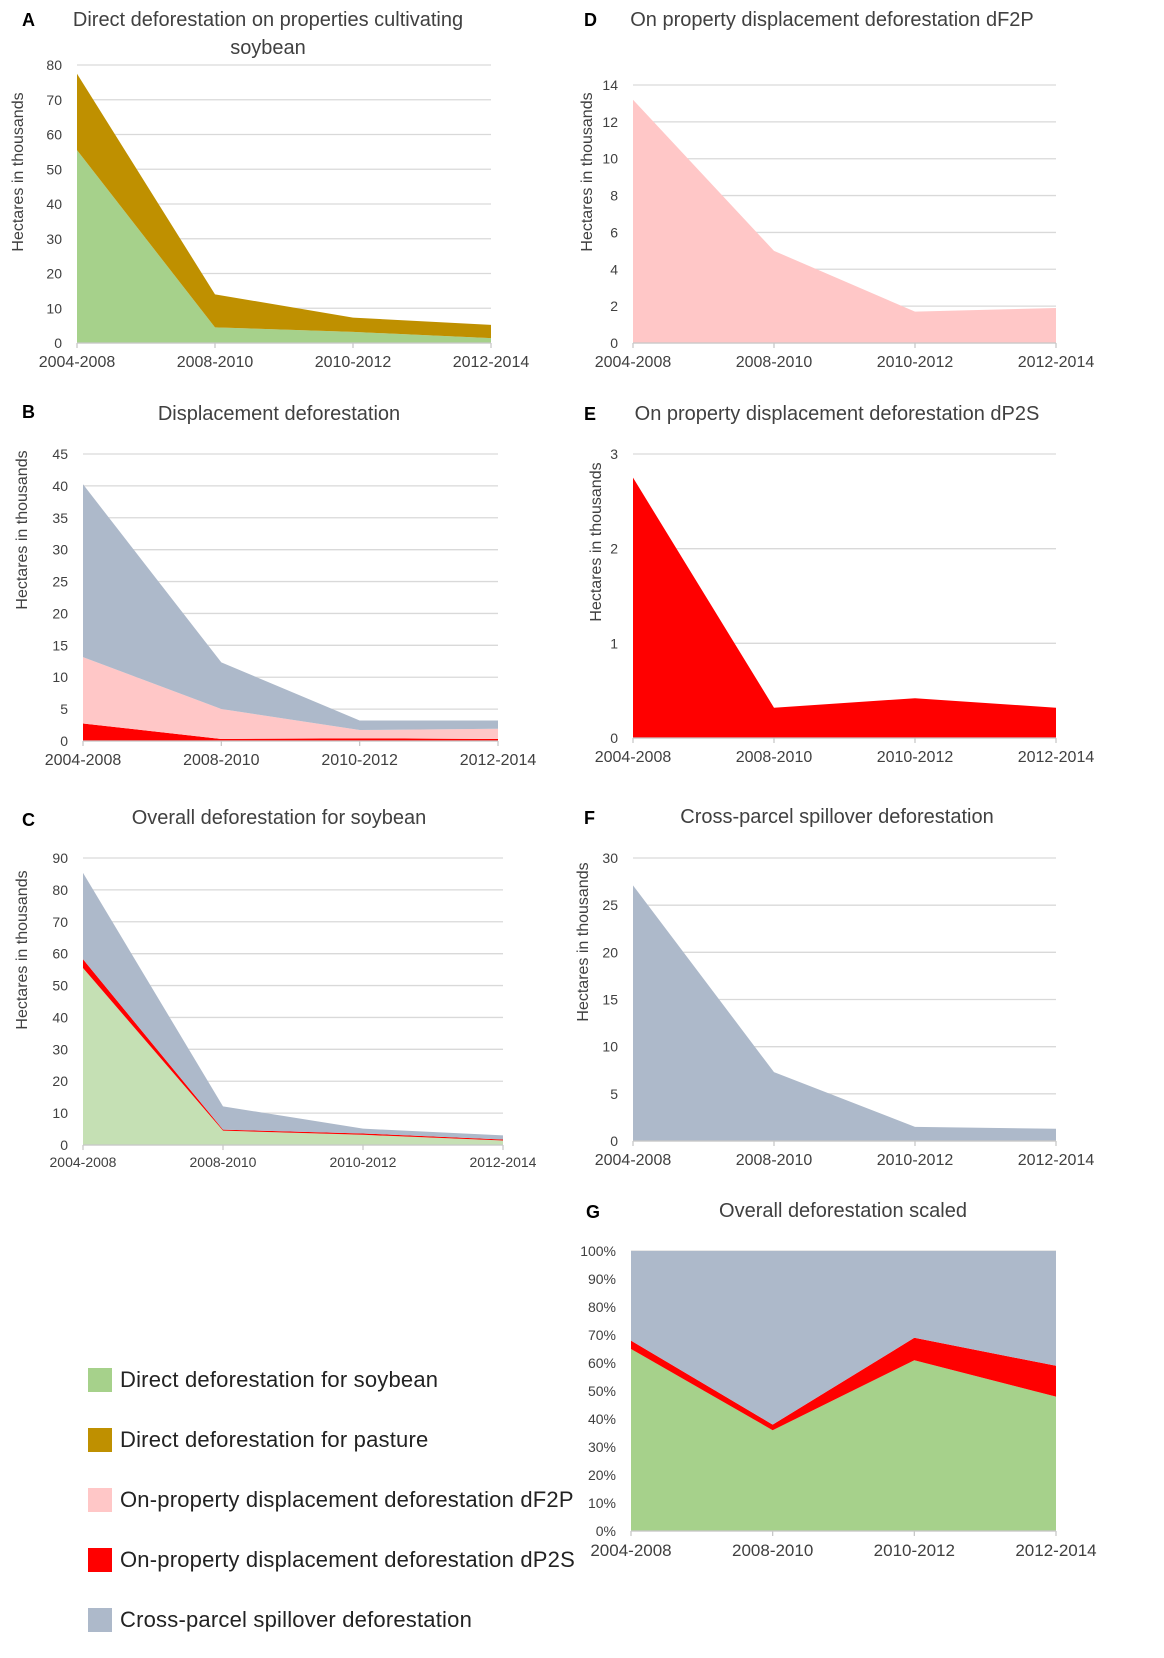 This screenshot has width=1164, height=1658. Describe the element at coordinates (274, 1439) in the screenshot. I see `legend-label-direct-pasture: Direct deforestation for pasture` at that location.